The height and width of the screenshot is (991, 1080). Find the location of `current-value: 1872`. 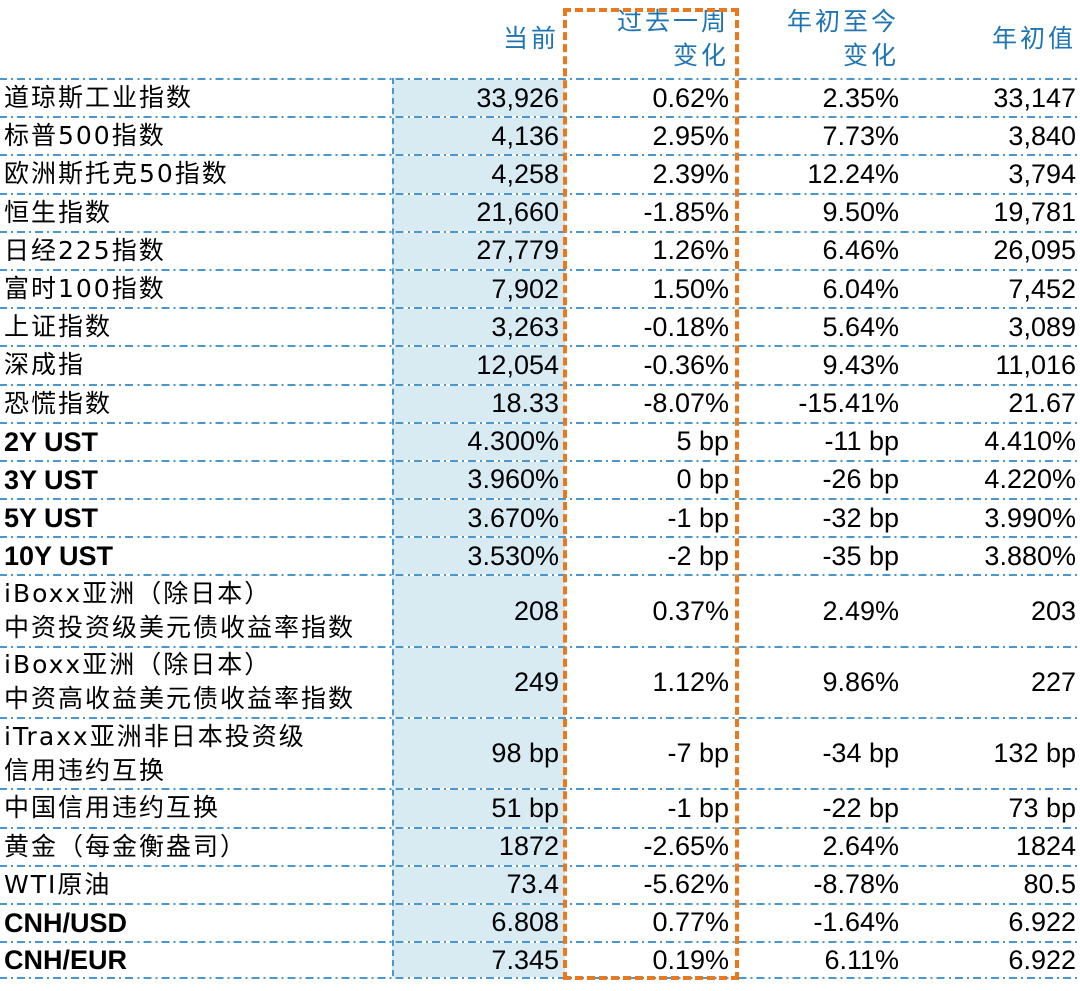

current-value: 1872 is located at coordinates (478, 846).